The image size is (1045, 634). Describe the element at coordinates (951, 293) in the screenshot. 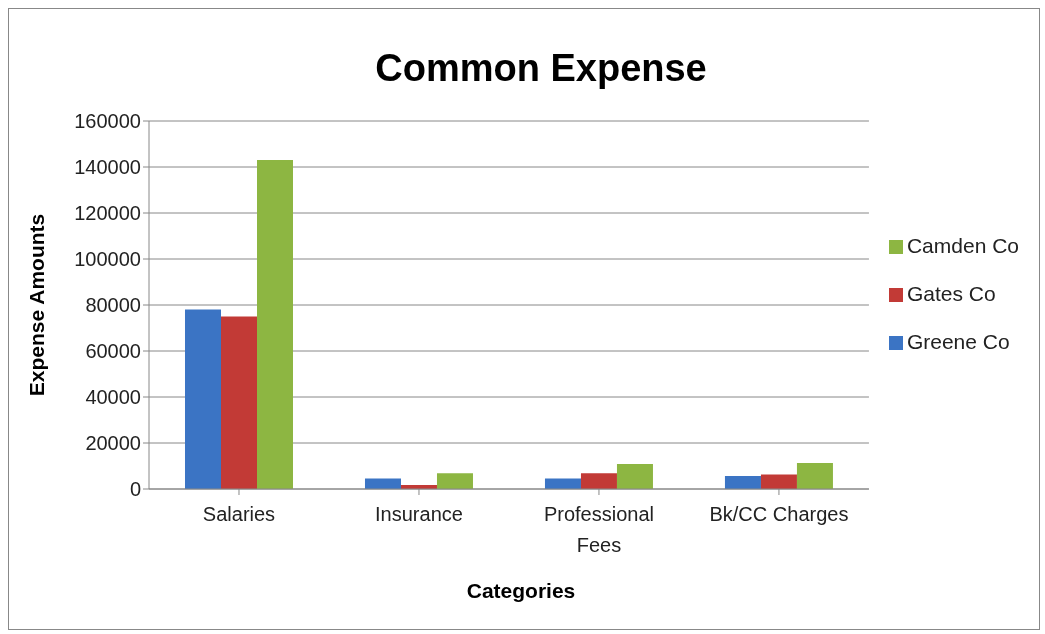

I see `legend-label: Gates Co` at that location.